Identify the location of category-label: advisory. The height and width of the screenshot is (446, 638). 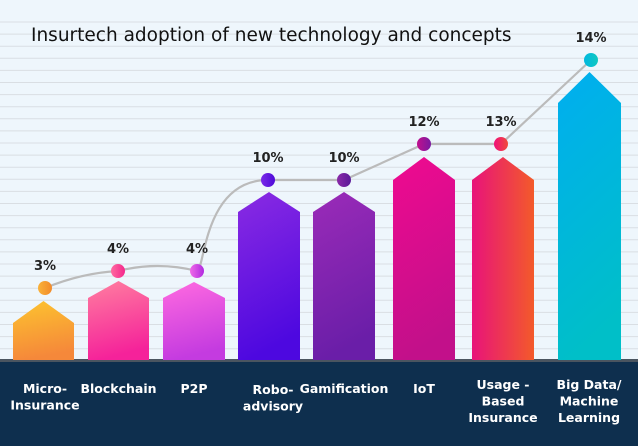
(273, 406).